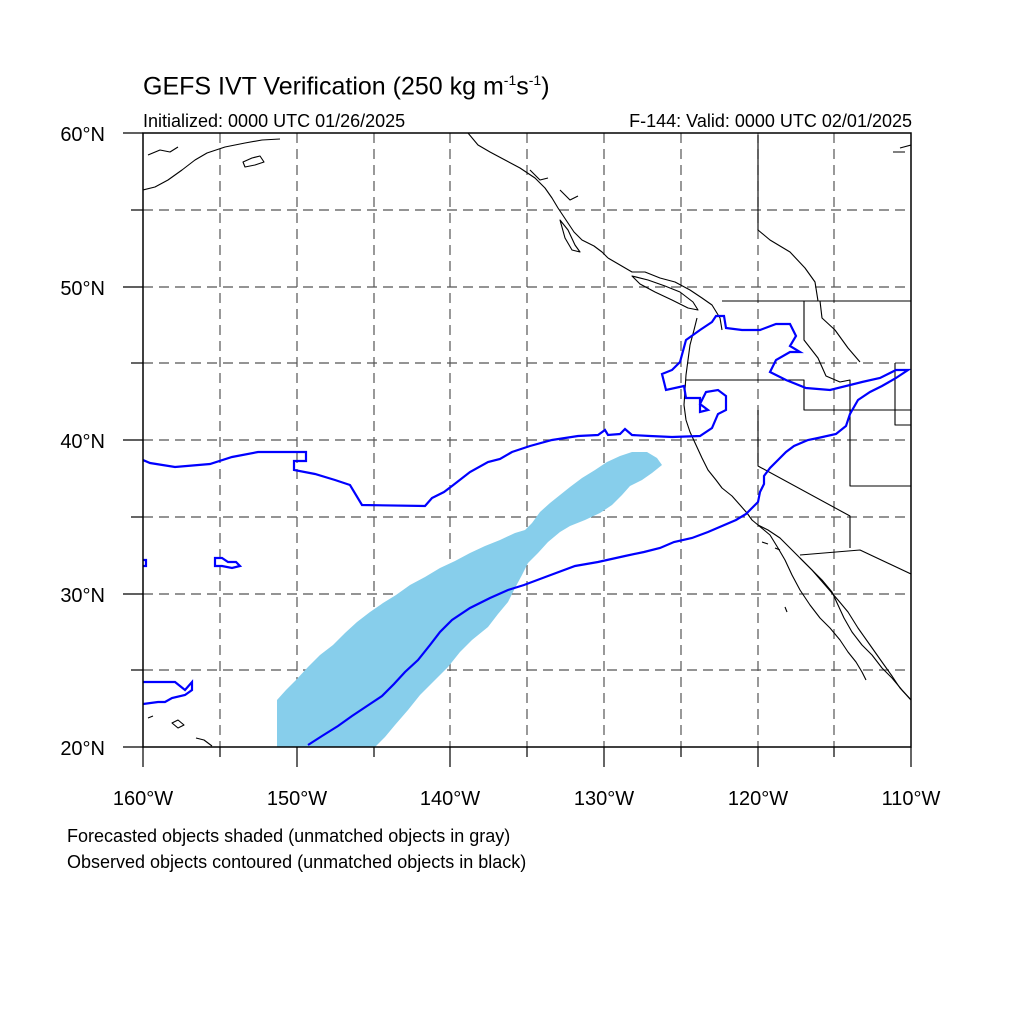 This screenshot has width=1024, height=1024. Describe the element at coordinates (770, 121) in the screenshot. I see `valid-time-label: F-144: Valid: 0000 UTC 02/01/2025` at that location.